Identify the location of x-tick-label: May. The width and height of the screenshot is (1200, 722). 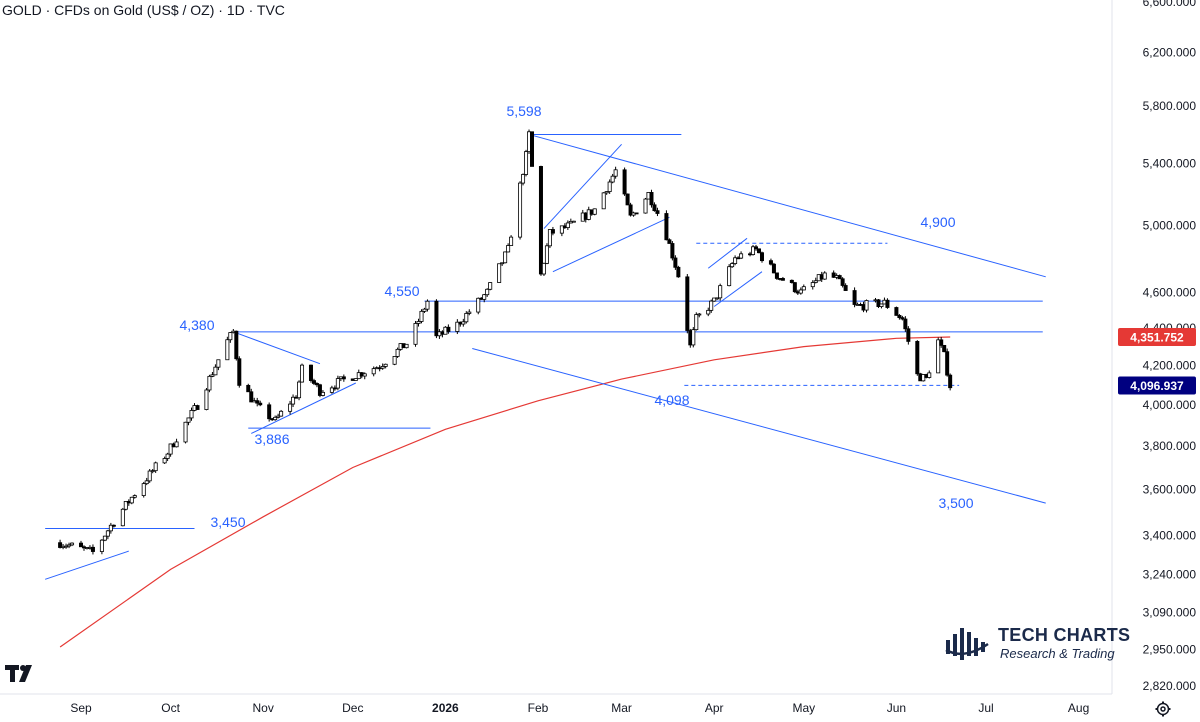
(803, 708).